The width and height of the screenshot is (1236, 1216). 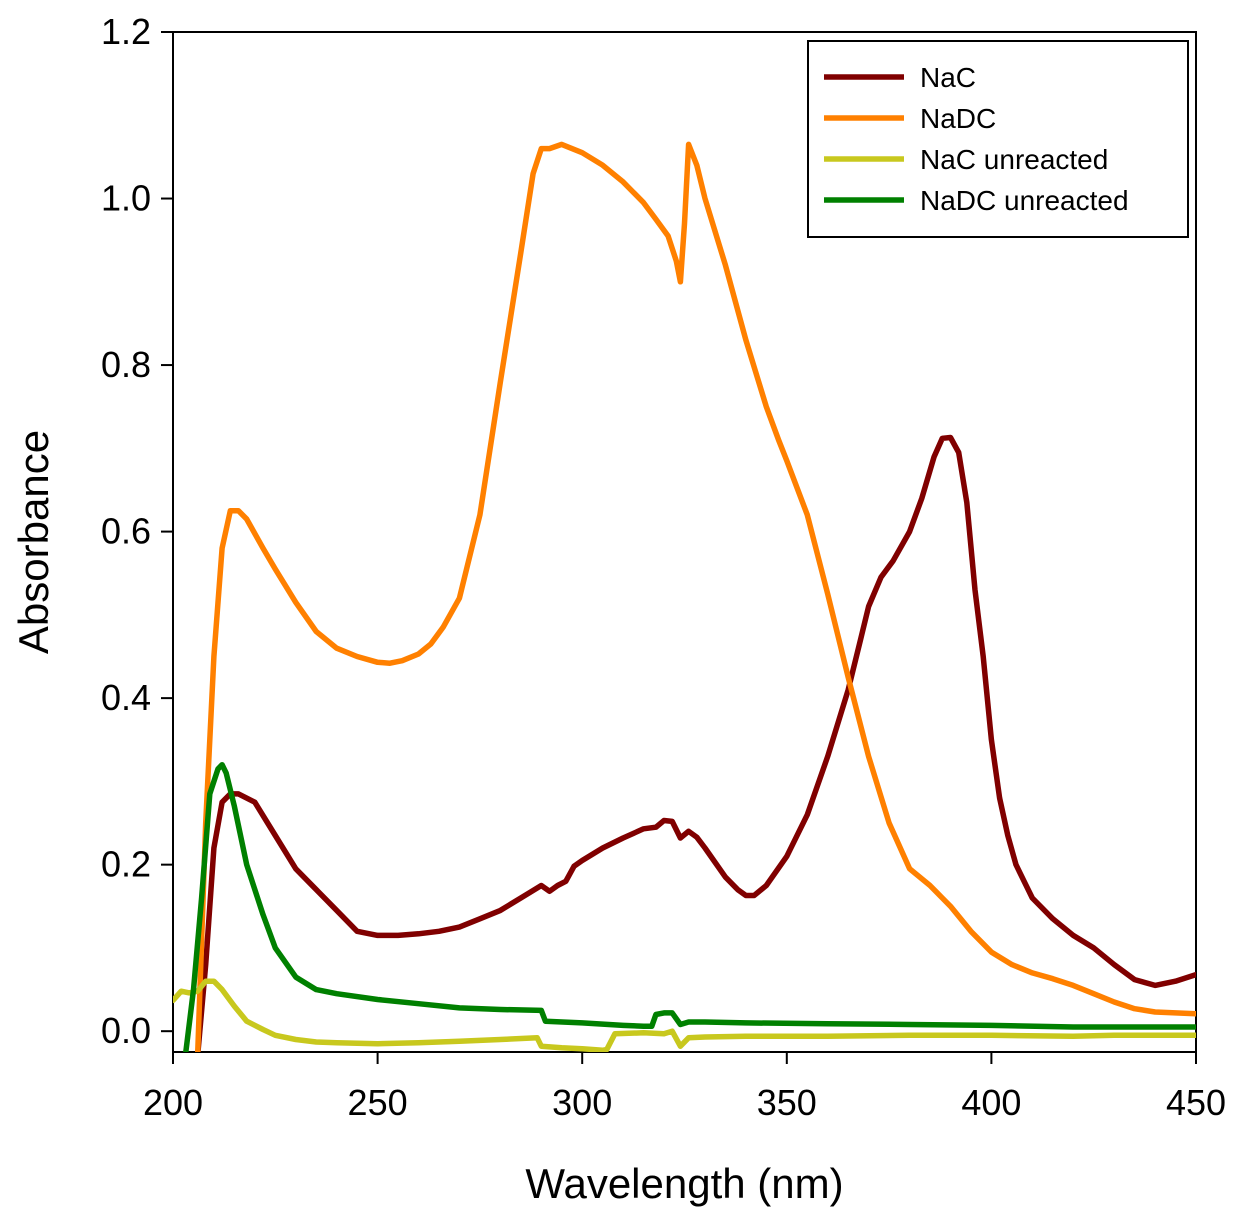 I want to click on y-tick-label: 1.2, so click(x=126, y=31).